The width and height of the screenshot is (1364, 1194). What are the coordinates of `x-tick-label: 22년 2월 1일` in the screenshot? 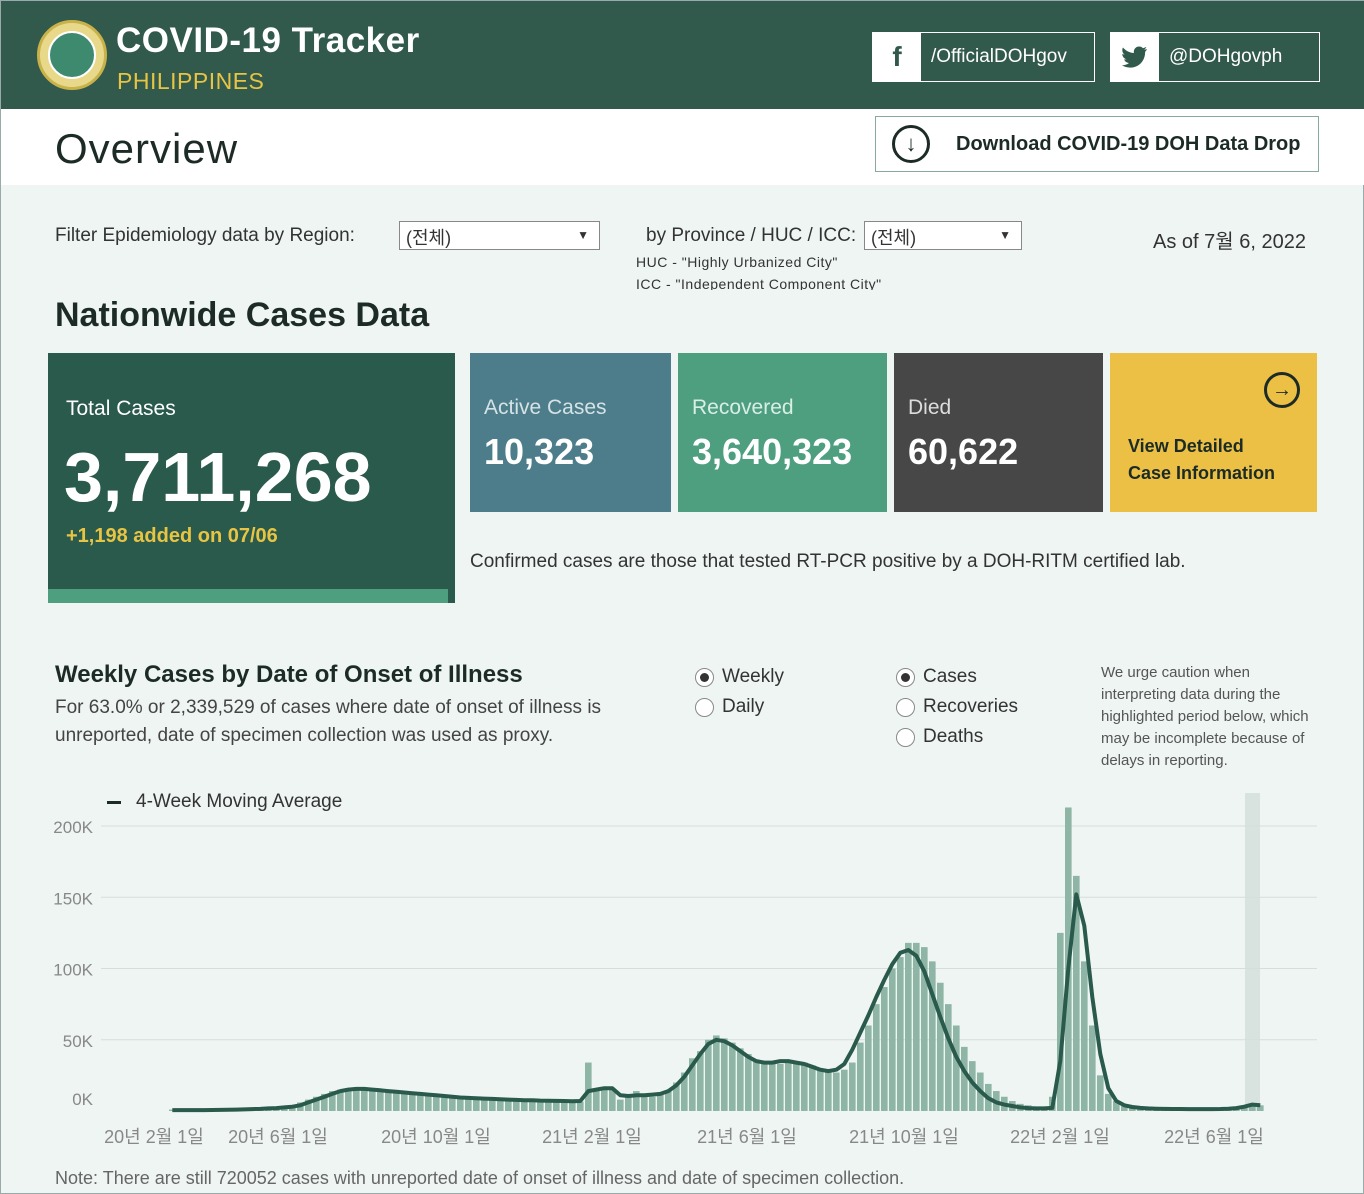 It's located at (1060, 1137).